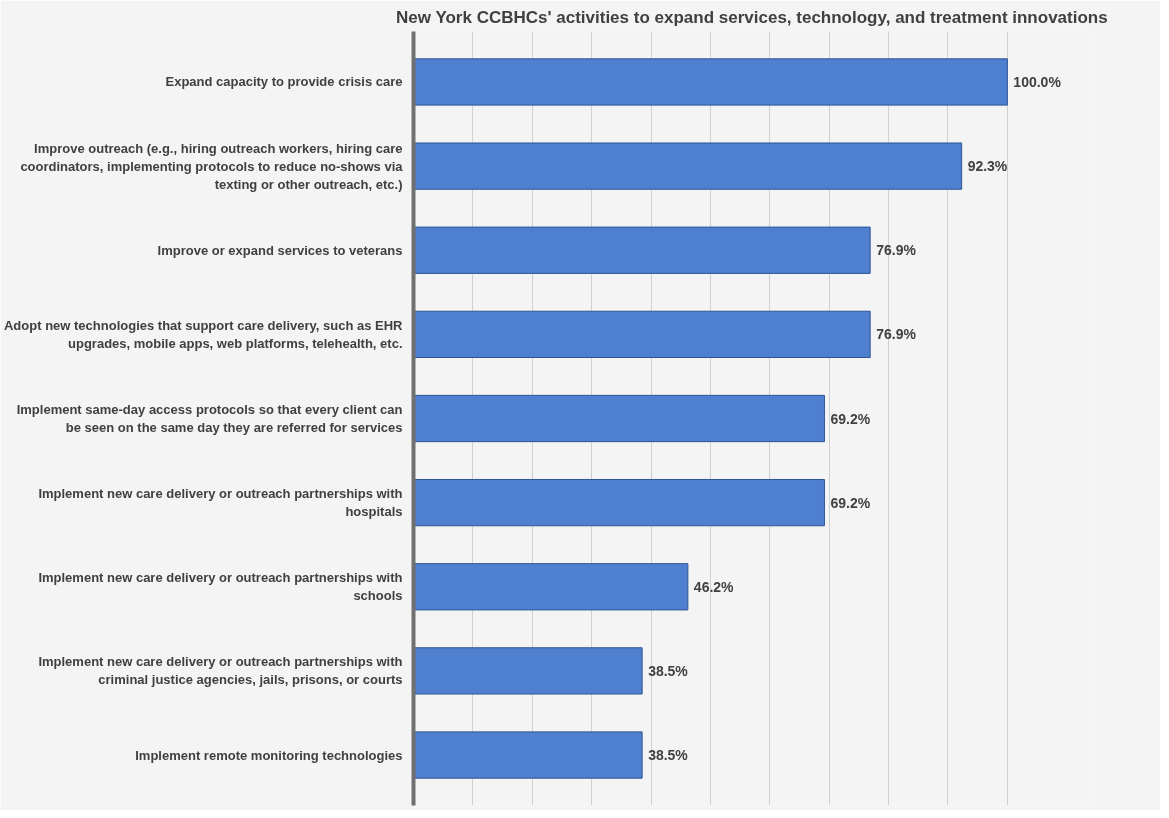  What do you see at coordinates (269, 755) in the screenshot?
I see `y-tick-label: Implement remote monitoring technologies` at bounding box center [269, 755].